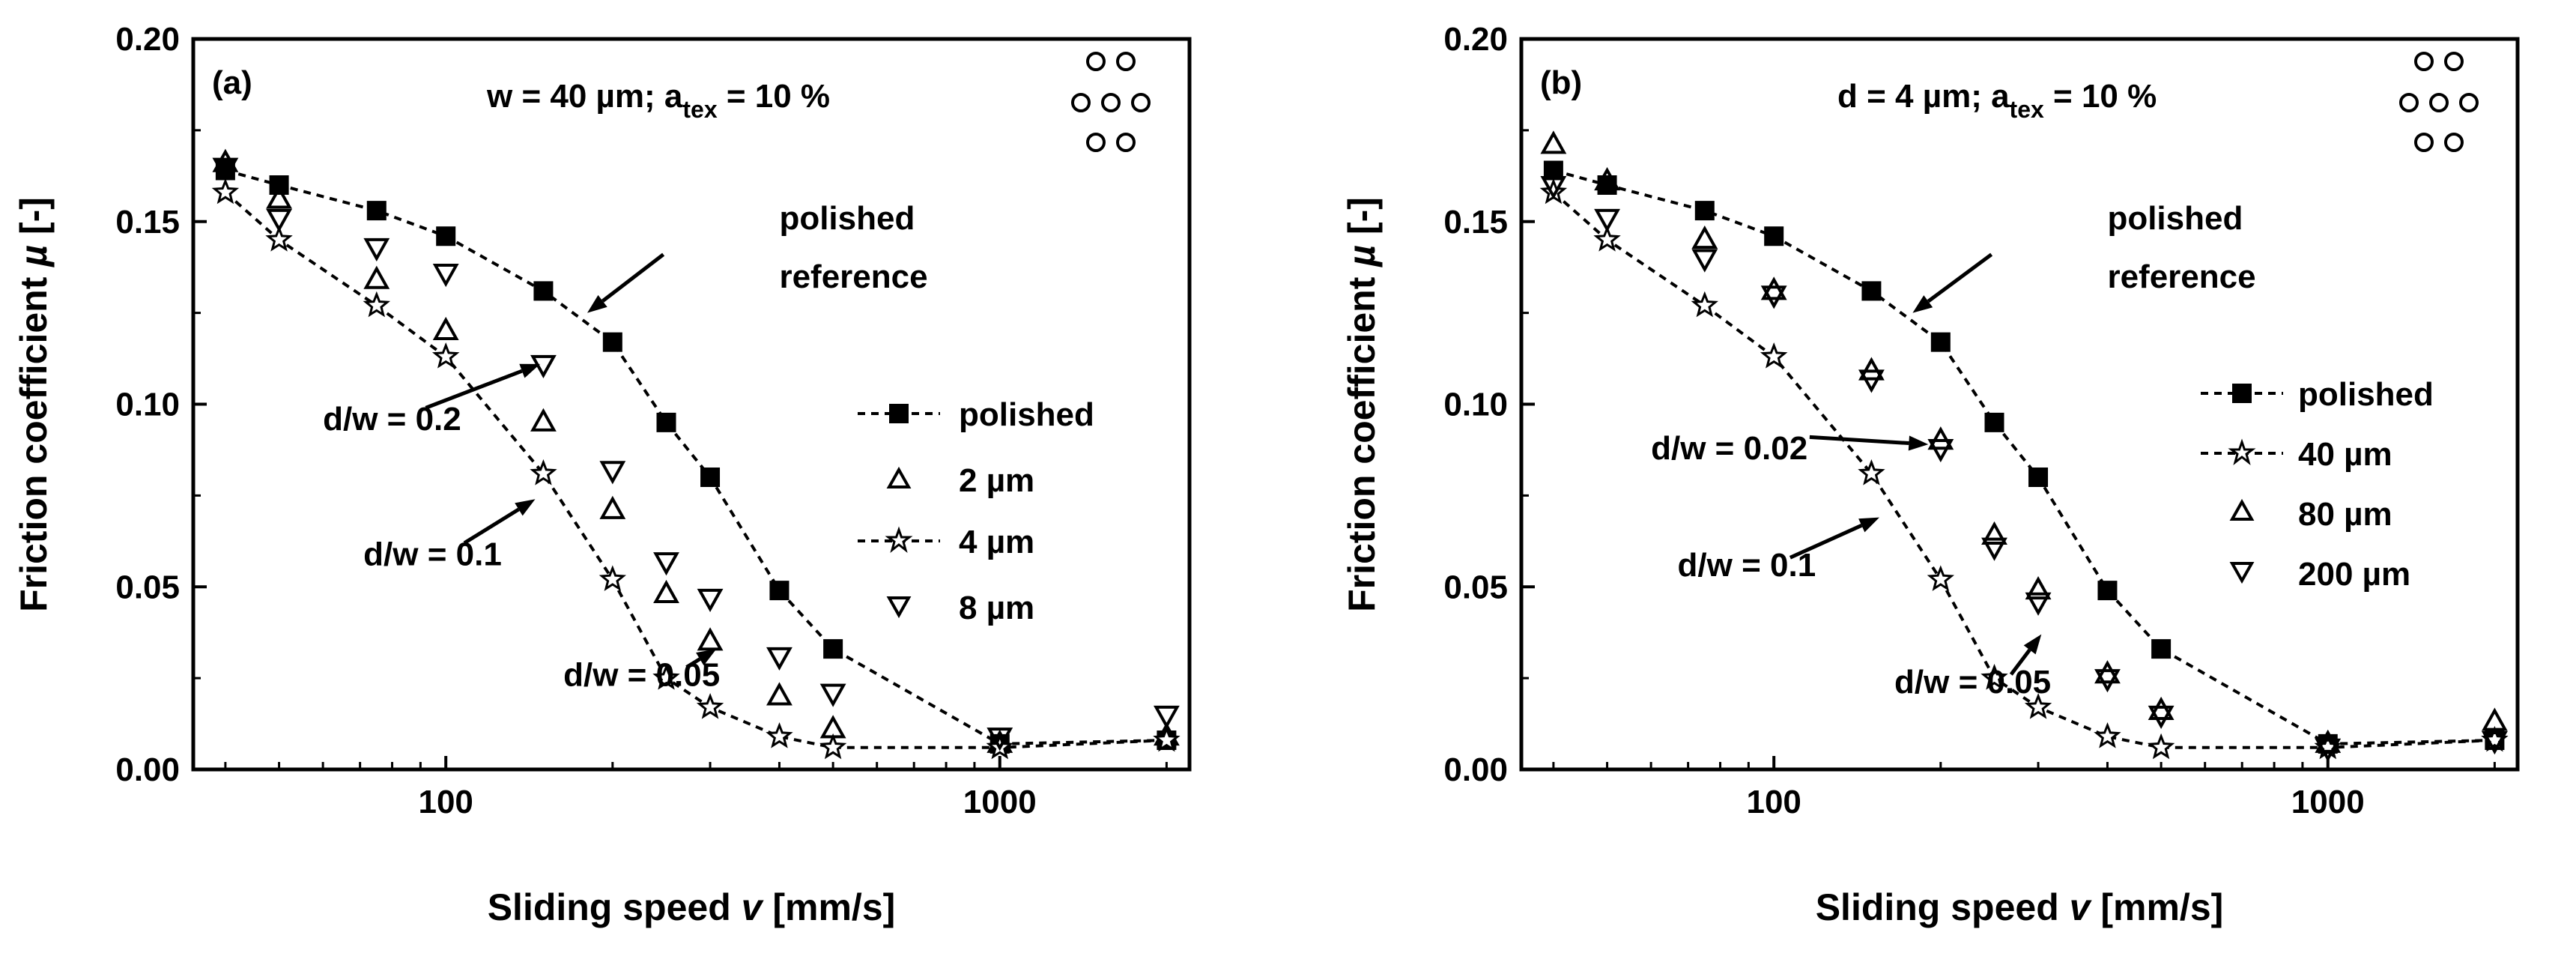 This screenshot has width=2576, height=956. Describe the element at coordinates (996, 481) in the screenshot. I see `legend-label-2um: 2 µm` at that location.